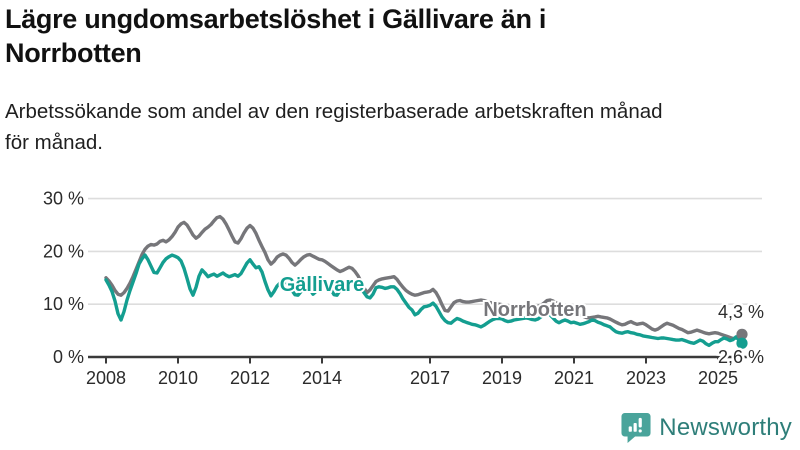 Image resolution: width=800 pixels, height=450 pixels. What do you see at coordinates (54, 142) in the screenshot?
I see `subtitle-line-2: för månad.` at bounding box center [54, 142].